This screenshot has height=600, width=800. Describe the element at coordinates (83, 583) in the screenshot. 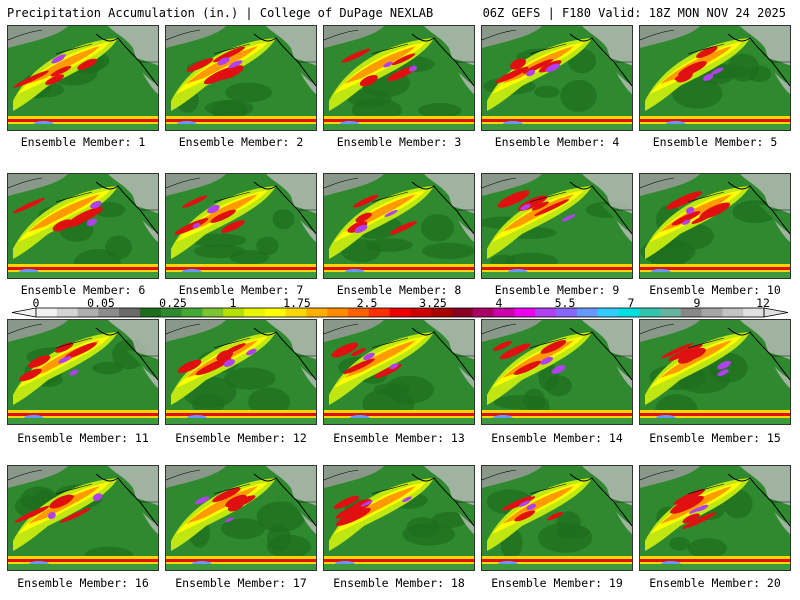

I see `member-label: Ensemble Member: 16` at that location.